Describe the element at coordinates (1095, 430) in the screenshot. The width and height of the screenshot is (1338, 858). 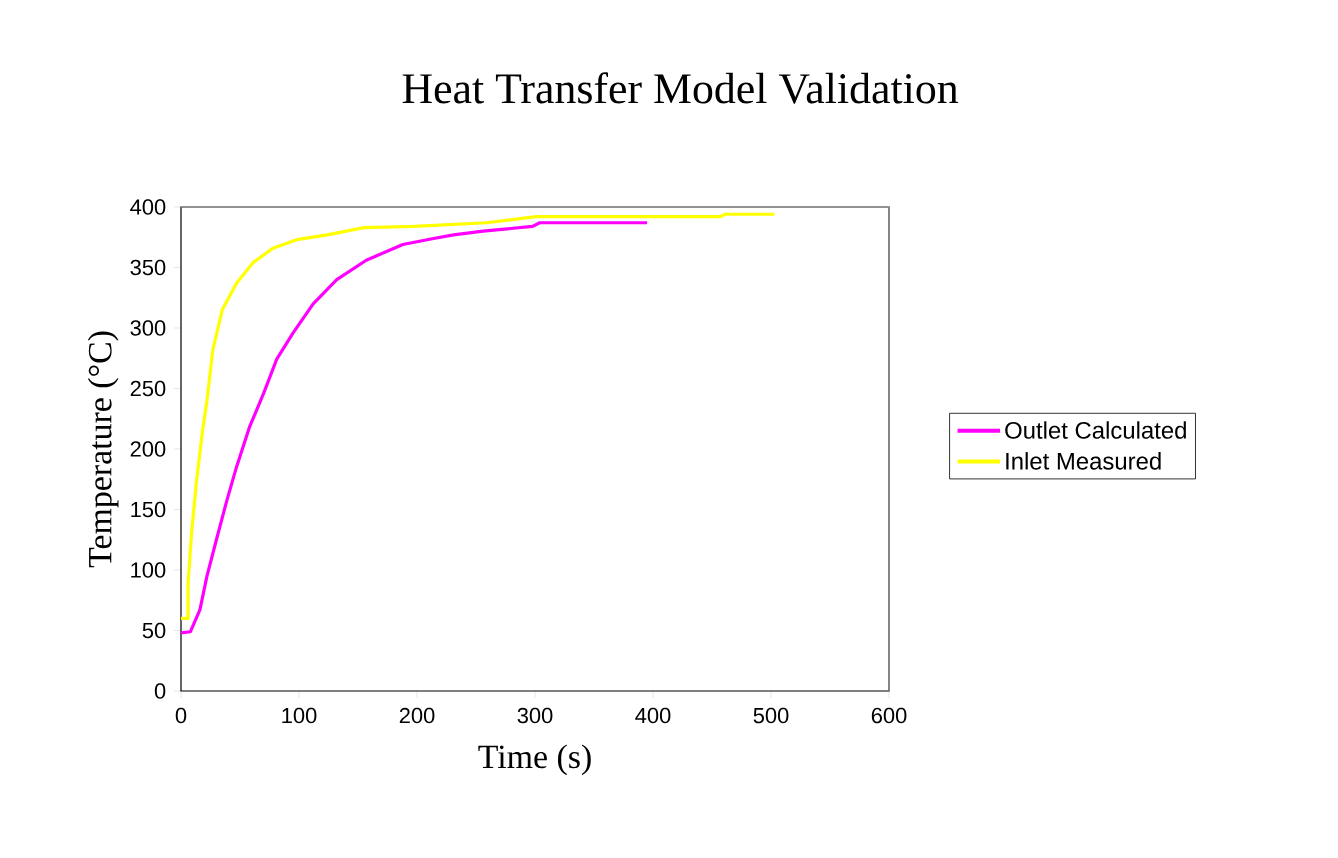
I see `legend-label: Outlet Calculated` at that location.